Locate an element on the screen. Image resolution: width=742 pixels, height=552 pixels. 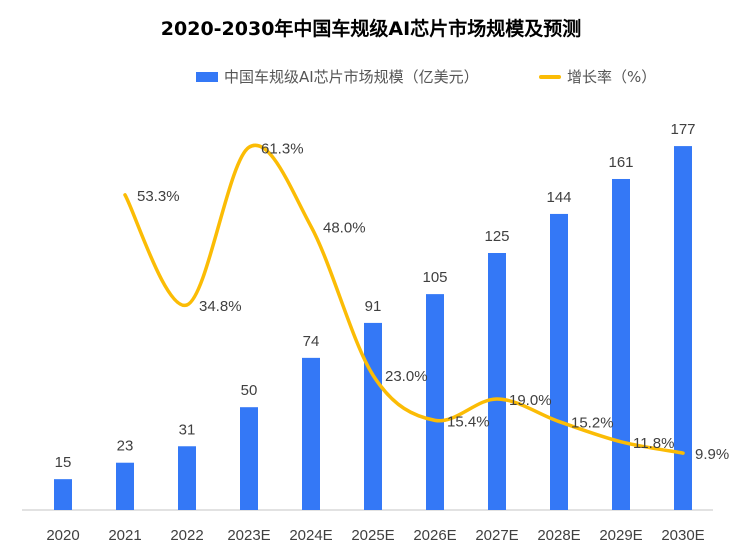
line-data-label: 11.8% is located at coordinates (653, 443).